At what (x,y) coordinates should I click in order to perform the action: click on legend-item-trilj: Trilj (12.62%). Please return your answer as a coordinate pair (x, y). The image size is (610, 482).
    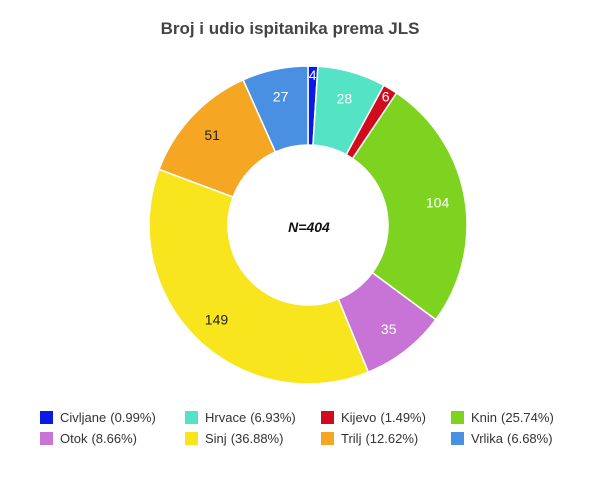
    Looking at the image, I should click on (386, 438).